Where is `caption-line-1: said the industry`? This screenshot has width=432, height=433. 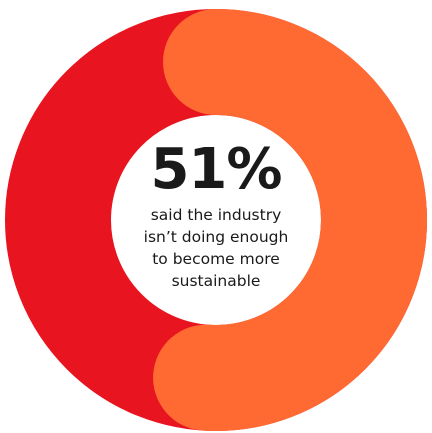
caption-line-1: said the industry is located at coordinates (216, 215).